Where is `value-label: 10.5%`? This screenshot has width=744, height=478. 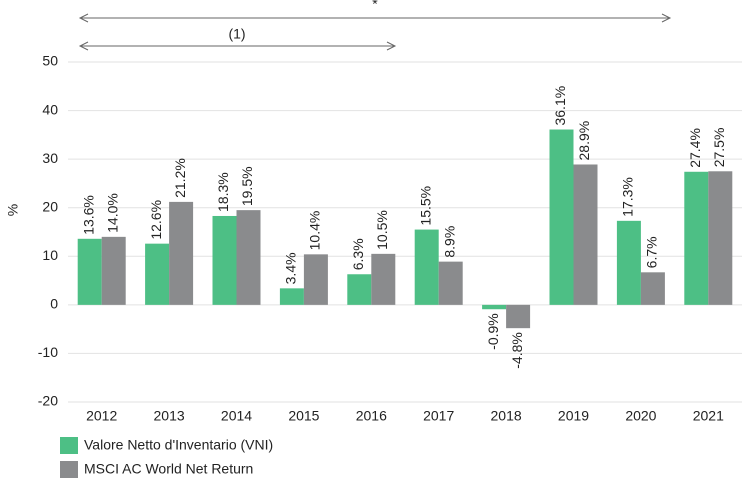
value-label: 10.5% is located at coordinates (382, 230).